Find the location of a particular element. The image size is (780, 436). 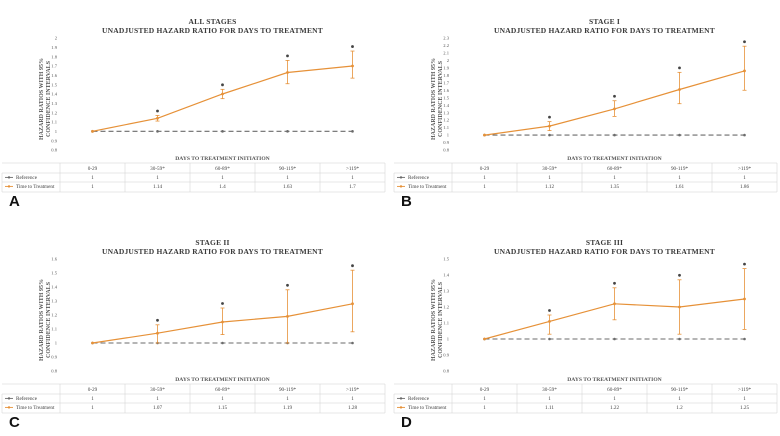

data-label: 1.86 is located at coordinates (744, 187).